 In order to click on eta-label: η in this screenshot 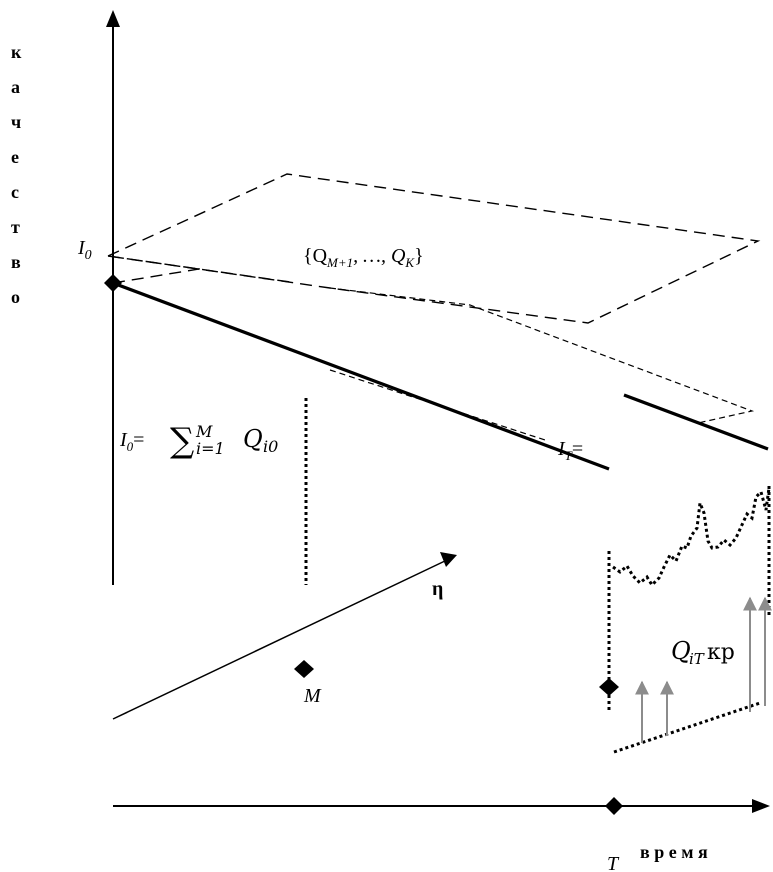, I will do `click(437, 589)`.